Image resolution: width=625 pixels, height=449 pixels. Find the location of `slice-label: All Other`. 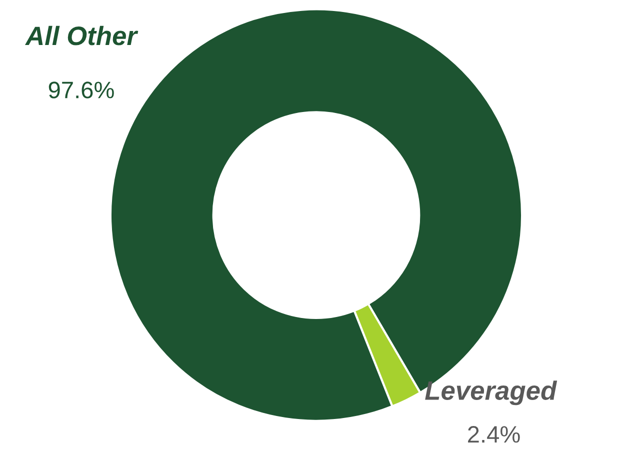

slice-label: All Other is located at coordinates (81, 36).